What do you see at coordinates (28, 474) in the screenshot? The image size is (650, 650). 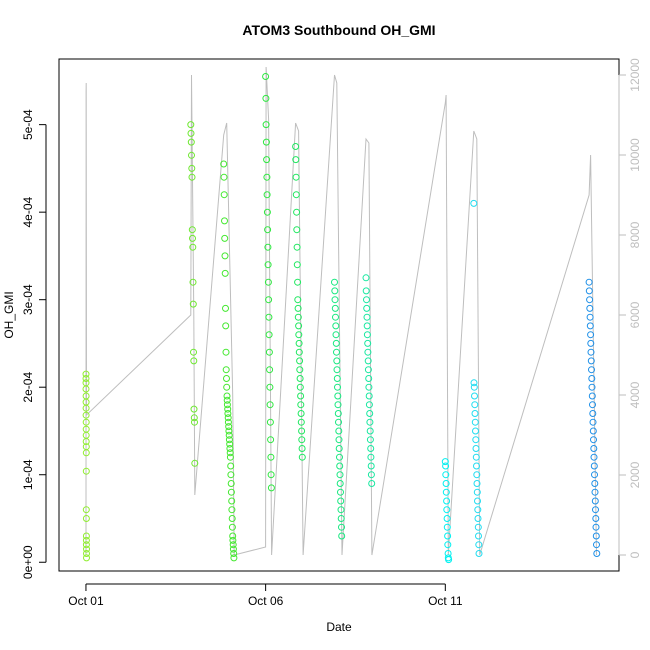 I see `y-tick-label: 1e-04` at bounding box center [28, 474].